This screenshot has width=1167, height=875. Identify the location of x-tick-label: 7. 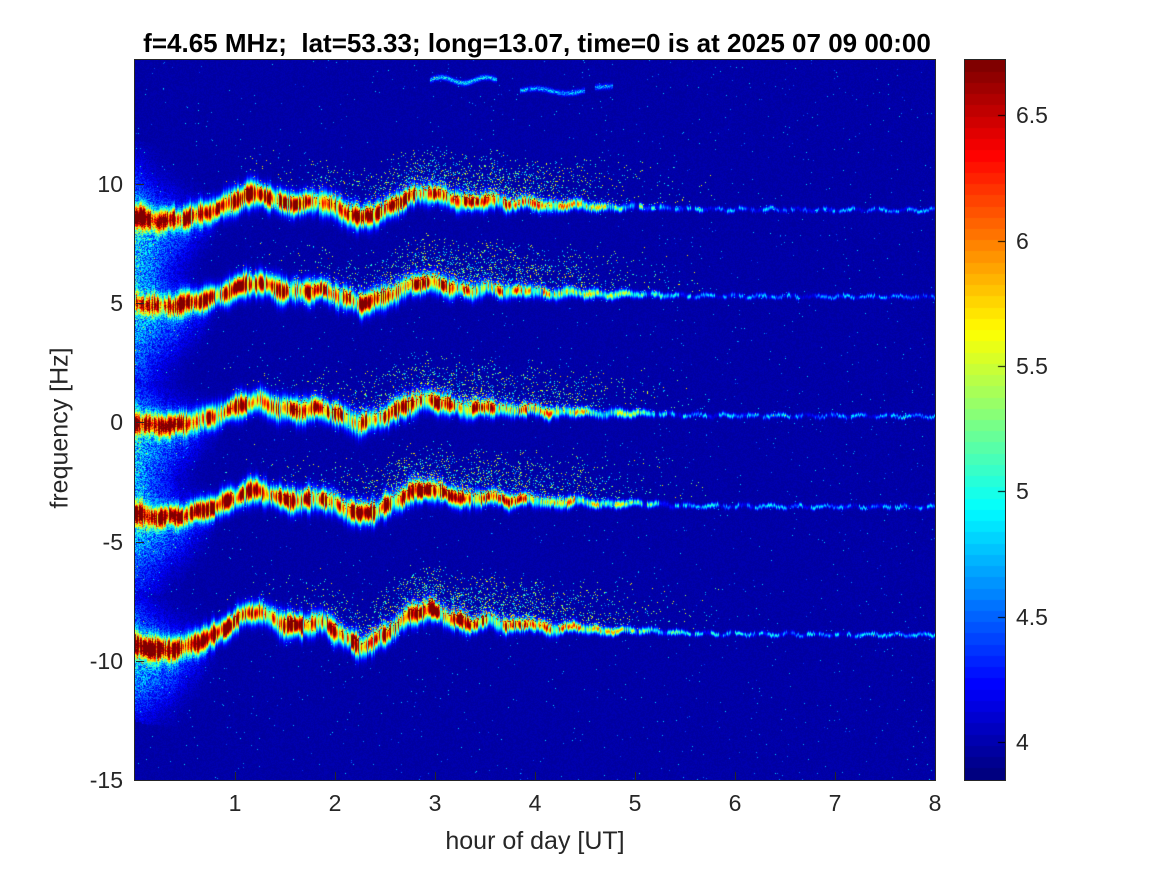
(835, 803).